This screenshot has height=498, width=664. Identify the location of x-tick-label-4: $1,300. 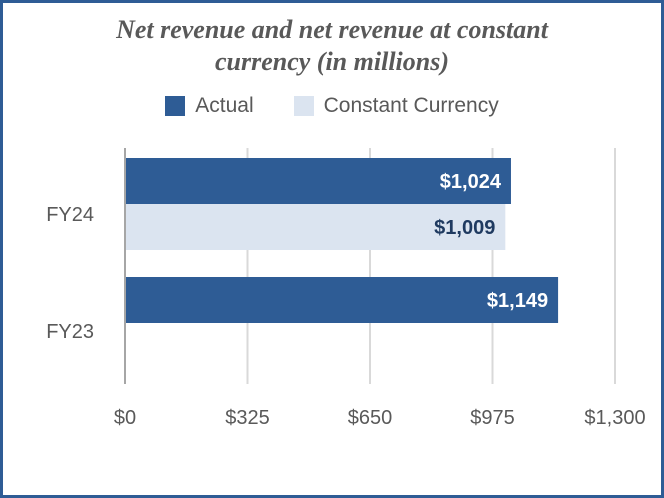
(614, 418).